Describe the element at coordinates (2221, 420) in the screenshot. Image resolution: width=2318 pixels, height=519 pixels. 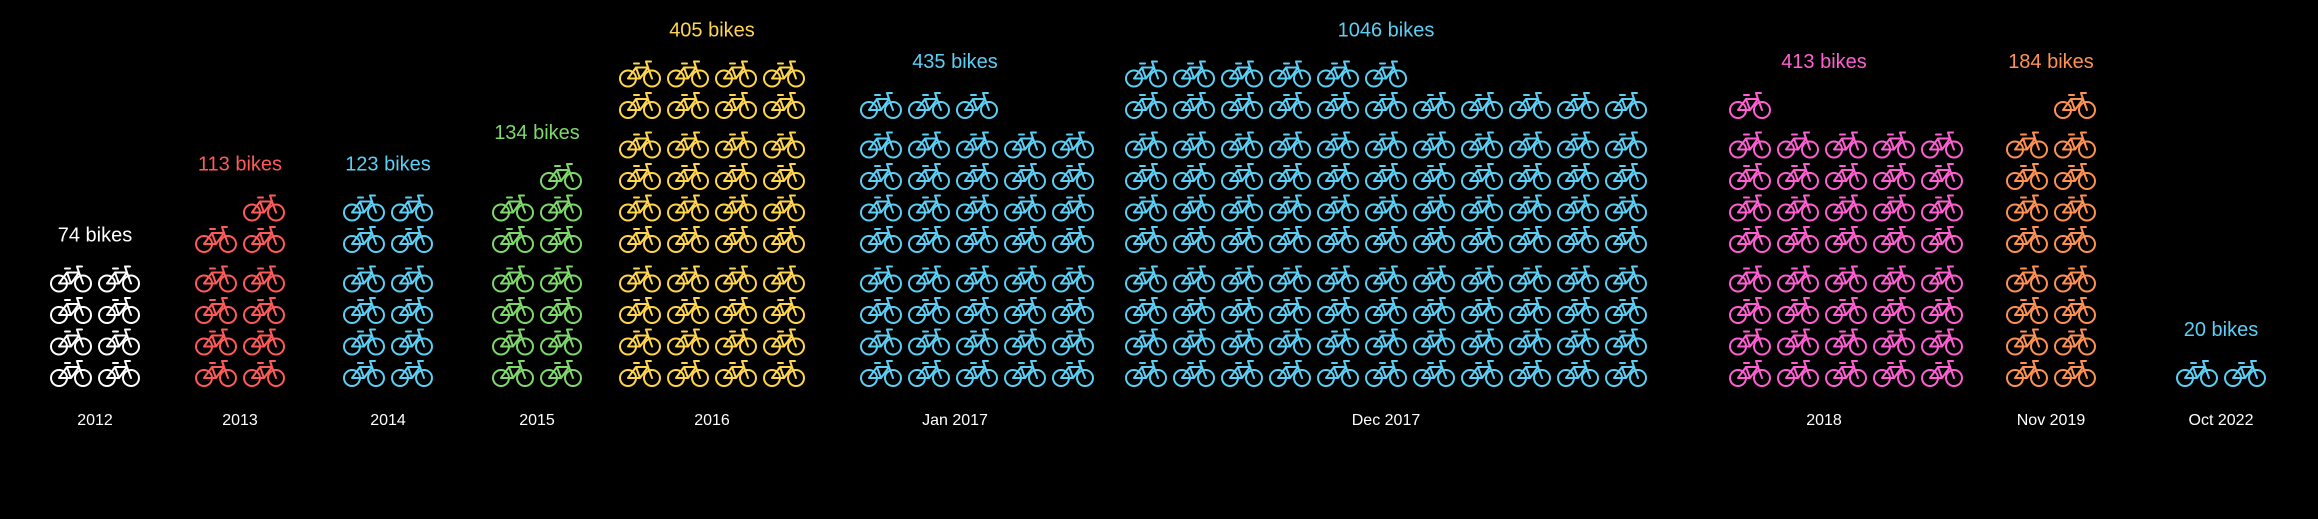
I see `period-label: Oct 2022` at that location.